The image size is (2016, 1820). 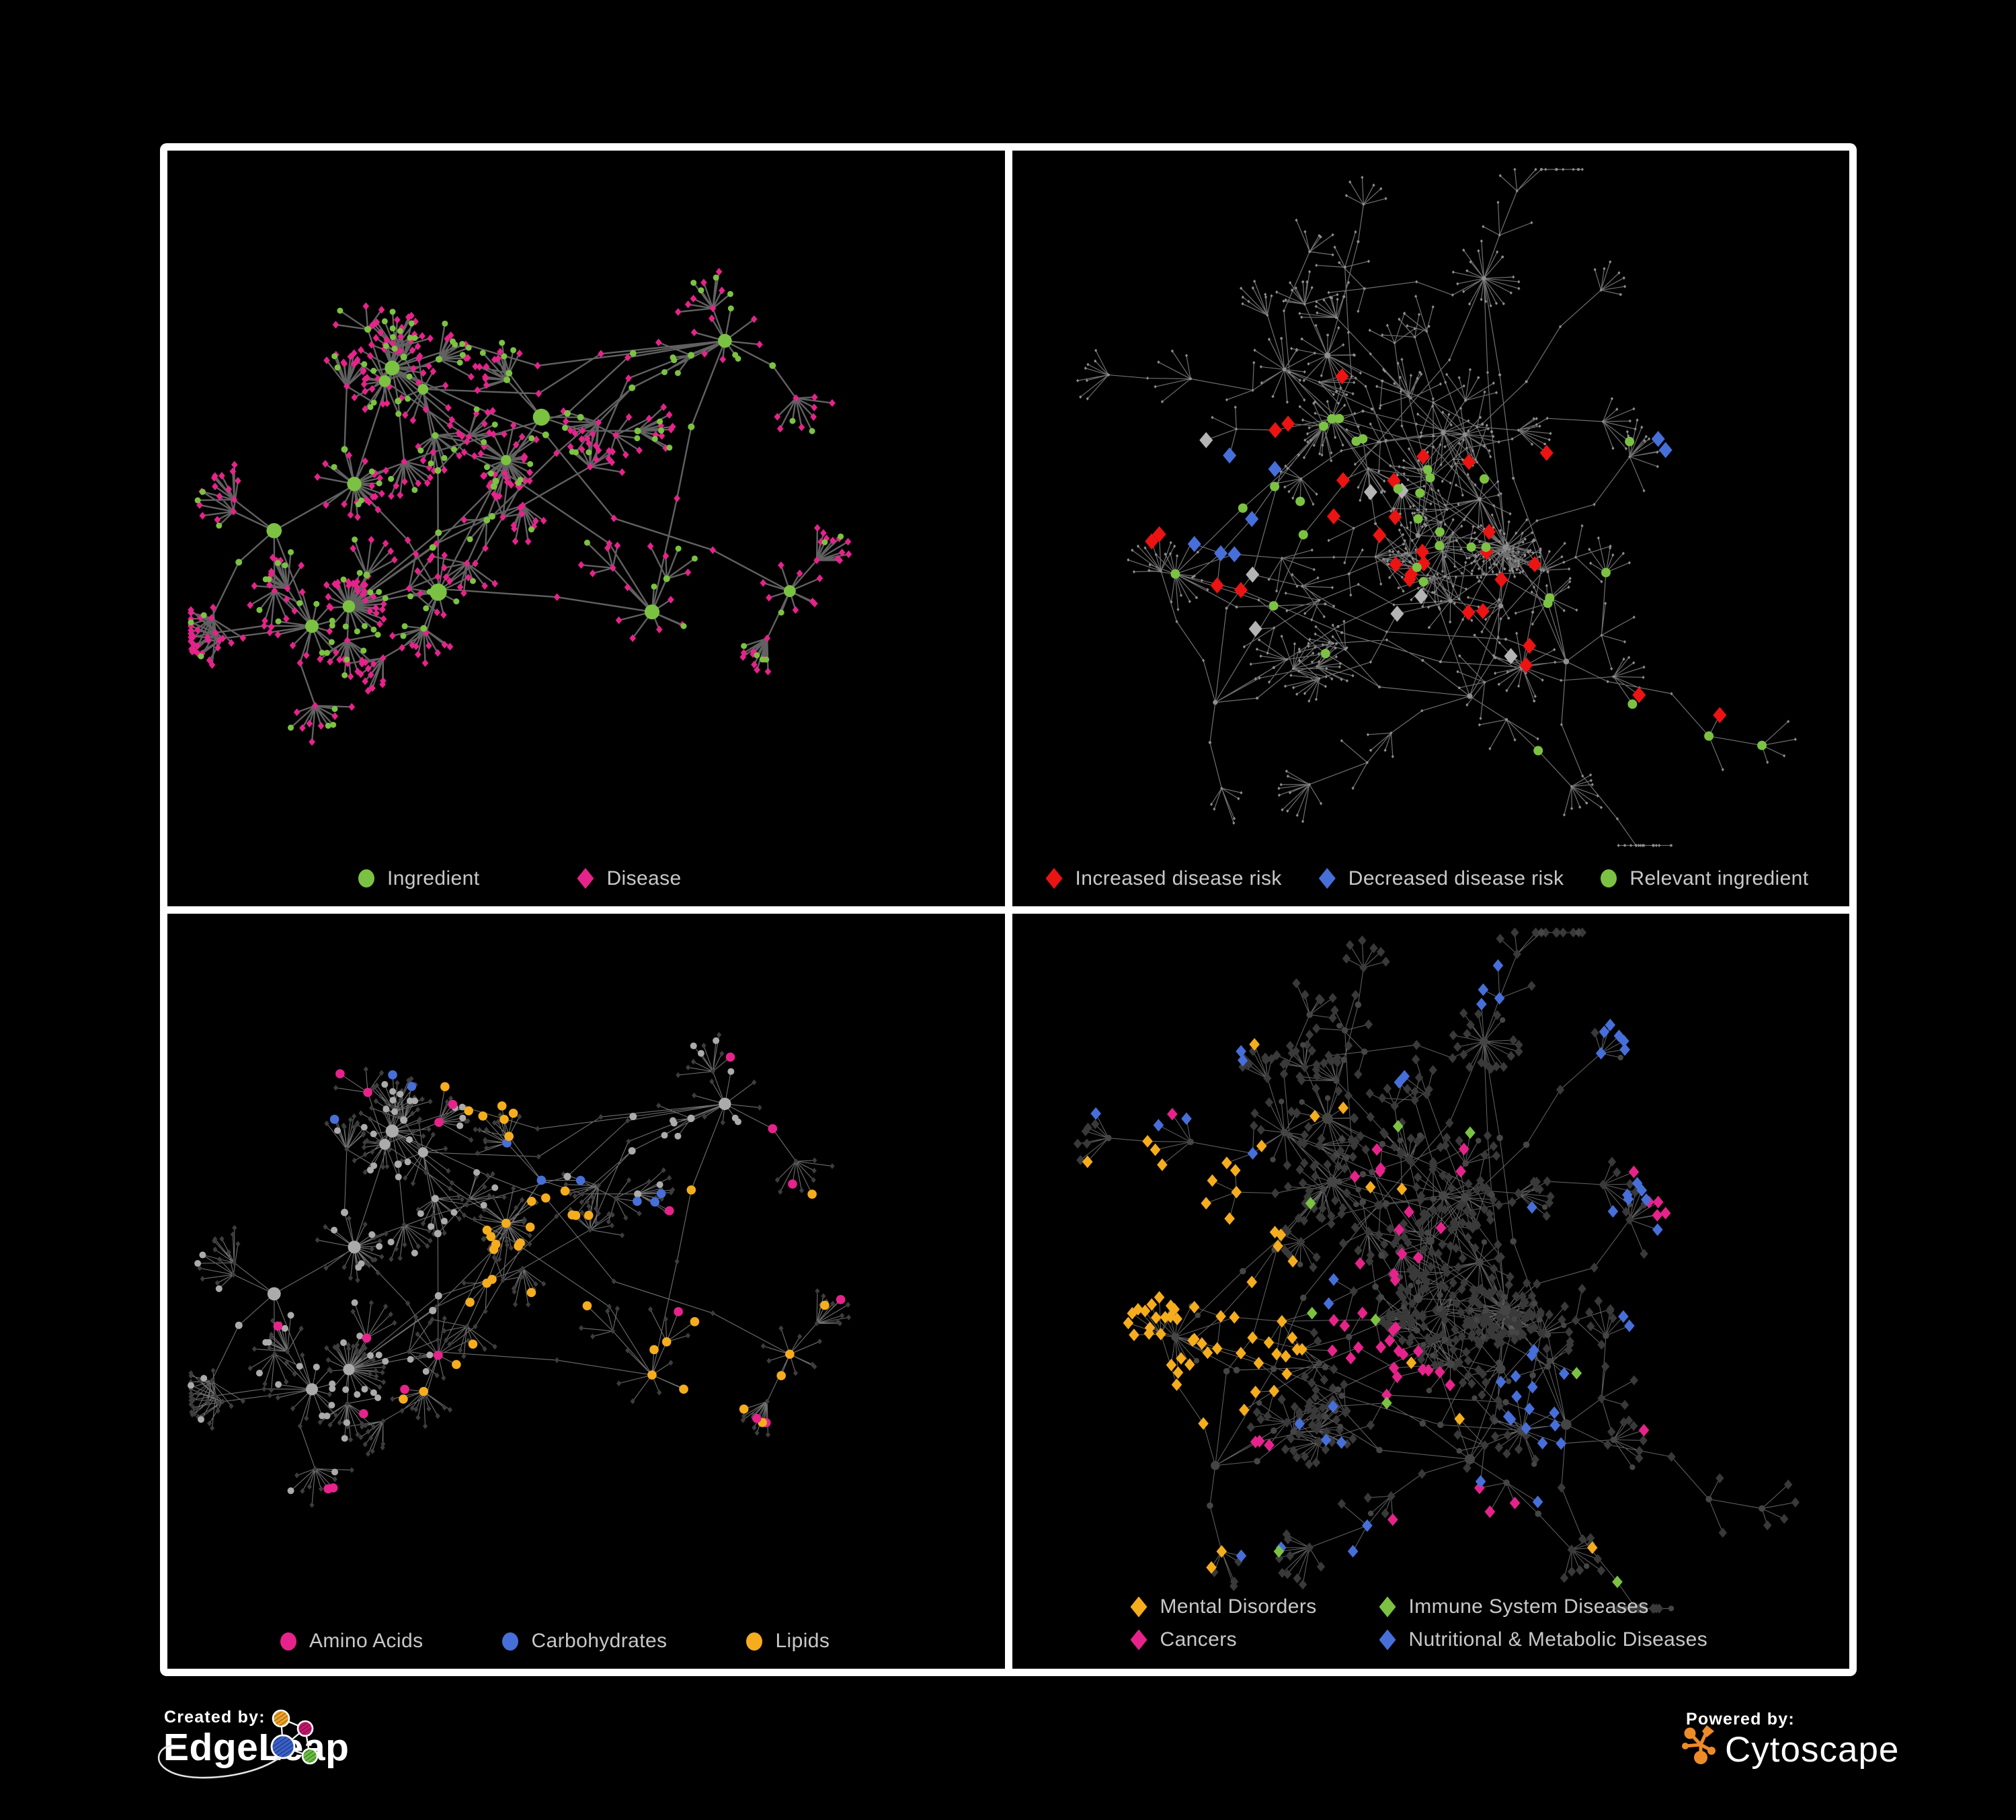 What do you see at coordinates (754, 1641) in the screenshot?
I see `circle-marker-icon` at bounding box center [754, 1641].